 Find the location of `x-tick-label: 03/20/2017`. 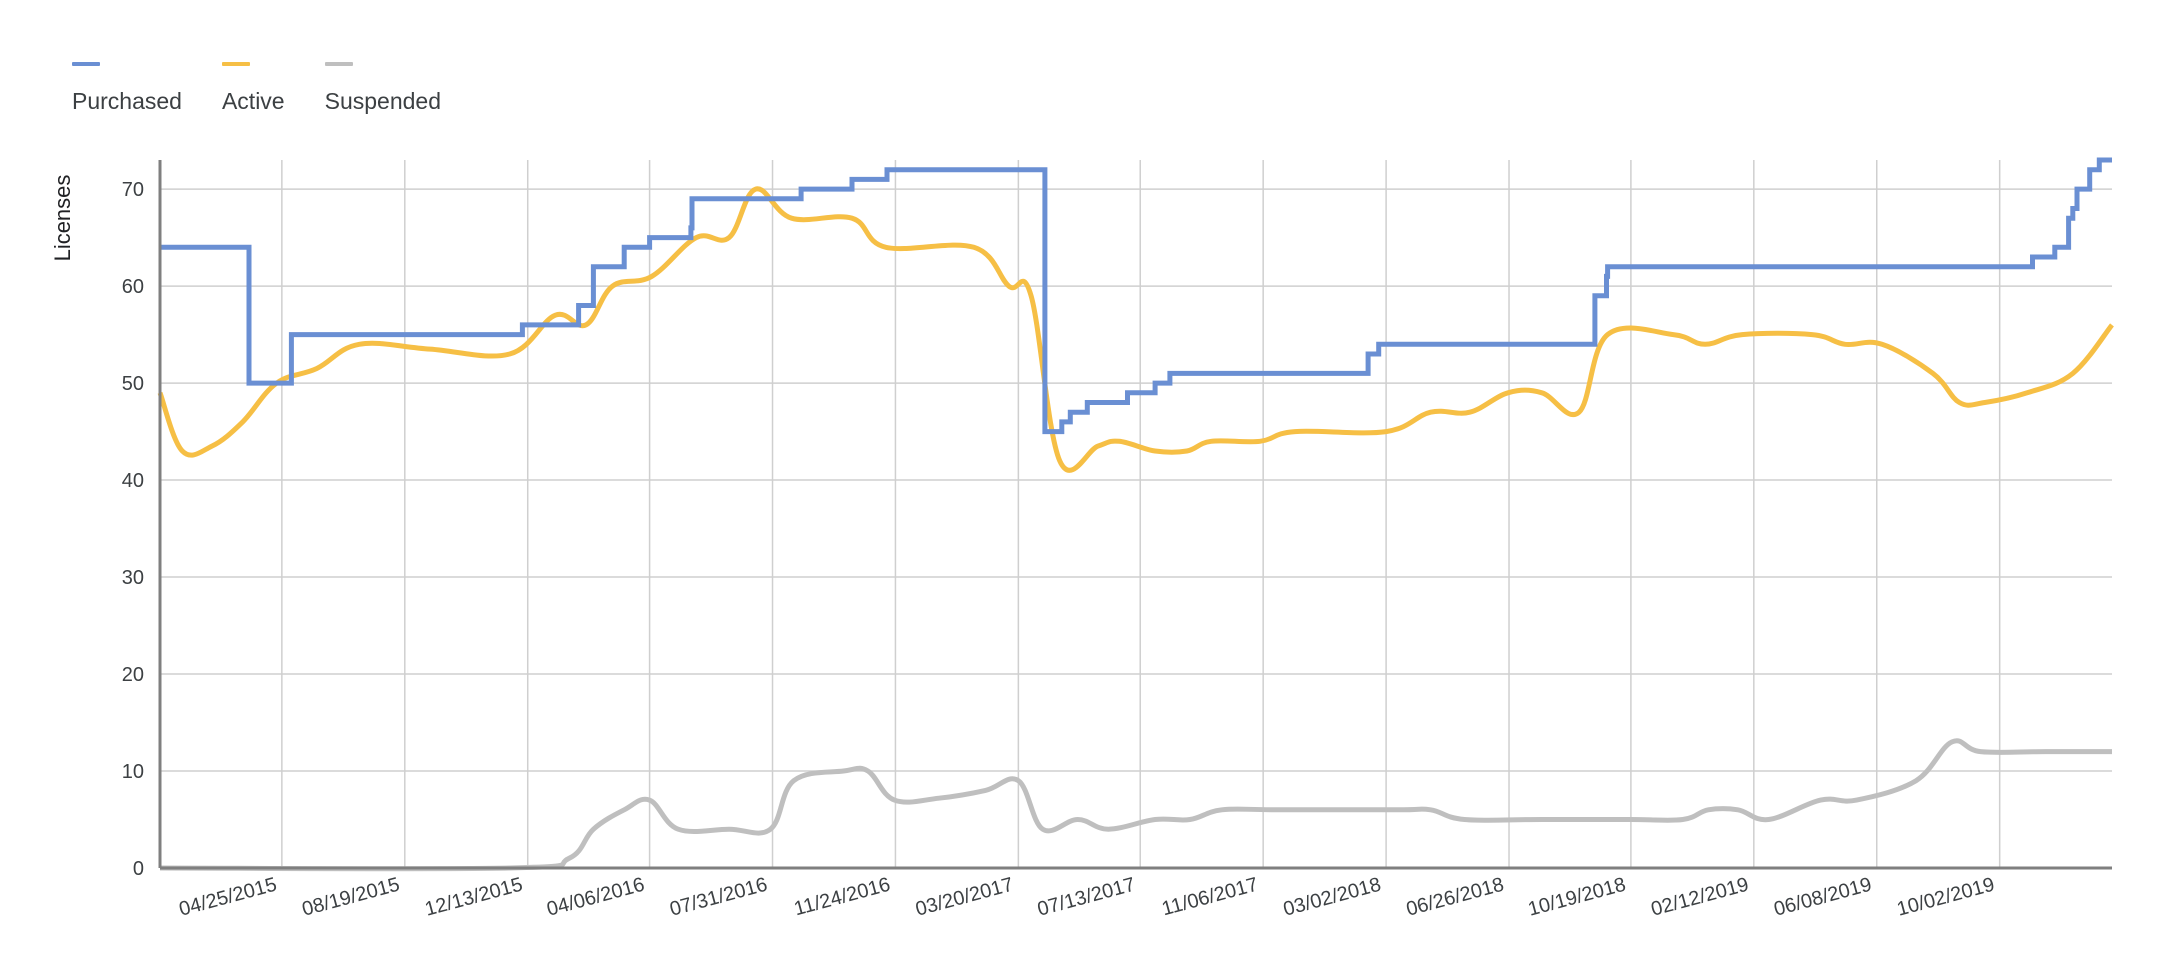

x-tick-label: 03/20/2017 is located at coordinates (964, 897).